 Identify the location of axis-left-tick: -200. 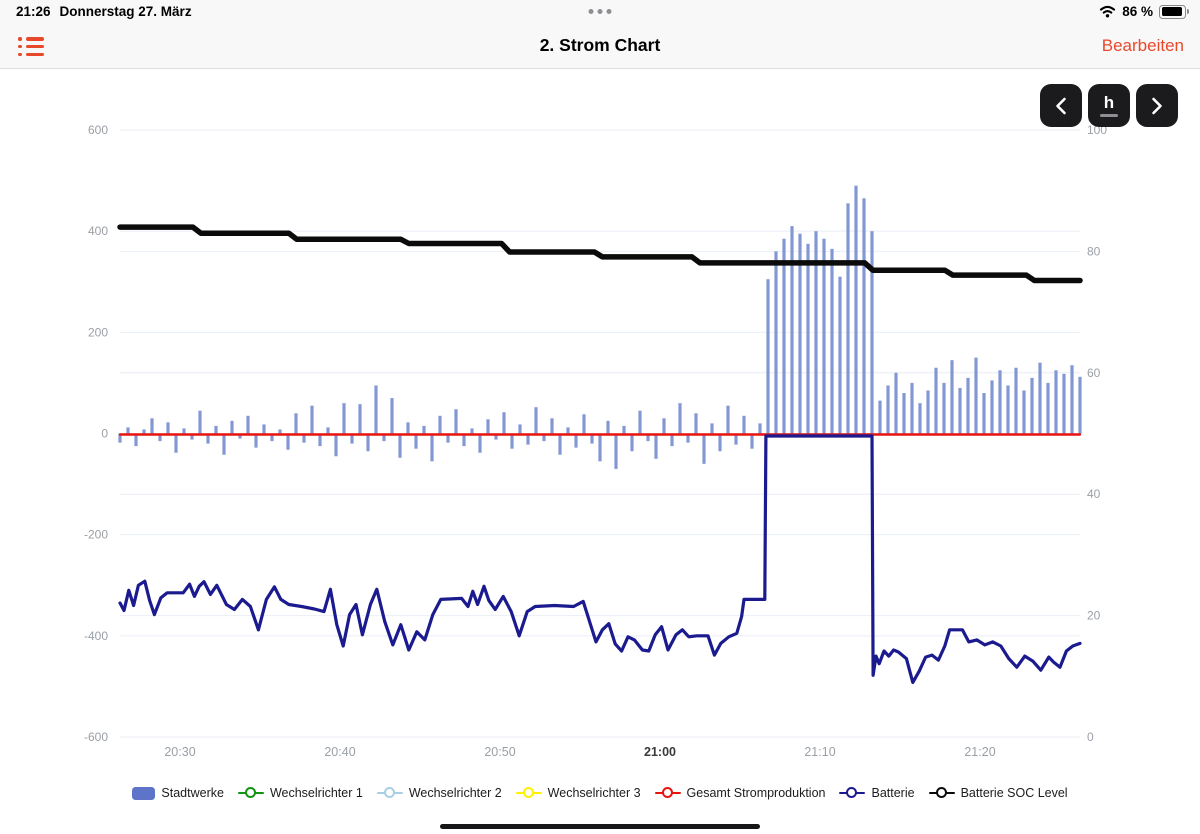
(96, 535).